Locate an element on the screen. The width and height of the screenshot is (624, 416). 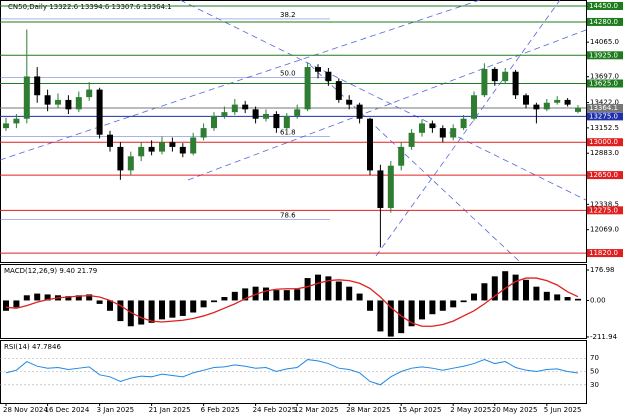
level-label: 13275.0 is located at coordinates (603, 116).